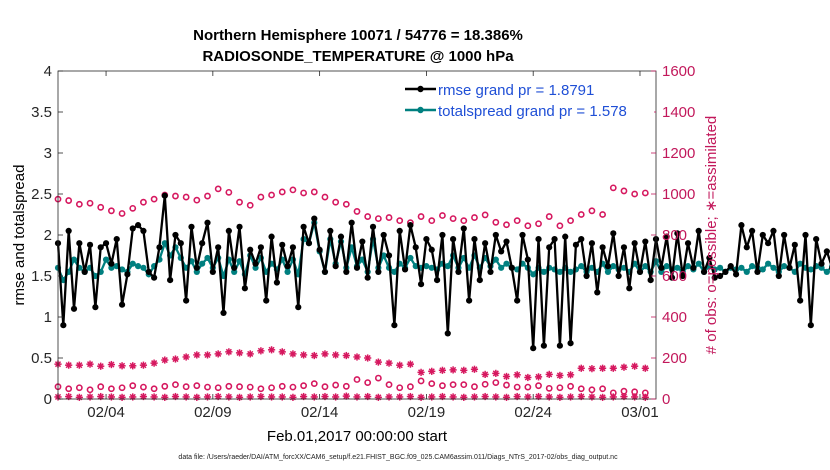  I want to click on x-tick-label: 03/01, so click(640, 412).